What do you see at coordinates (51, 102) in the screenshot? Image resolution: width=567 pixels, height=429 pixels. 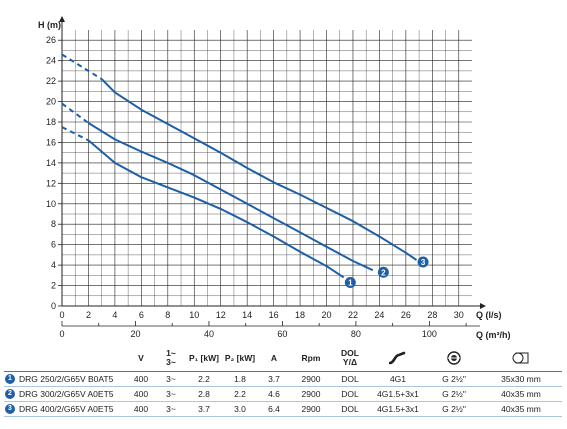 I see `y-tick-label: 20` at bounding box center [51, 102].